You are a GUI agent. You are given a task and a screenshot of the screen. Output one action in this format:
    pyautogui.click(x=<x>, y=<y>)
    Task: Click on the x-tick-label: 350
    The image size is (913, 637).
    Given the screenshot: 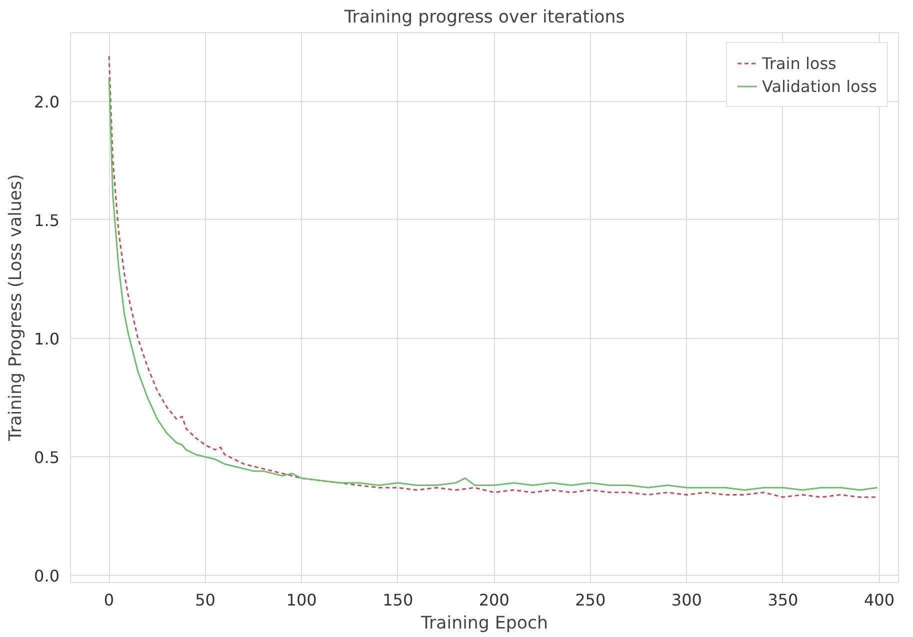 What is the action you would take?
    pyautogui.click(x=783, y=600)
    